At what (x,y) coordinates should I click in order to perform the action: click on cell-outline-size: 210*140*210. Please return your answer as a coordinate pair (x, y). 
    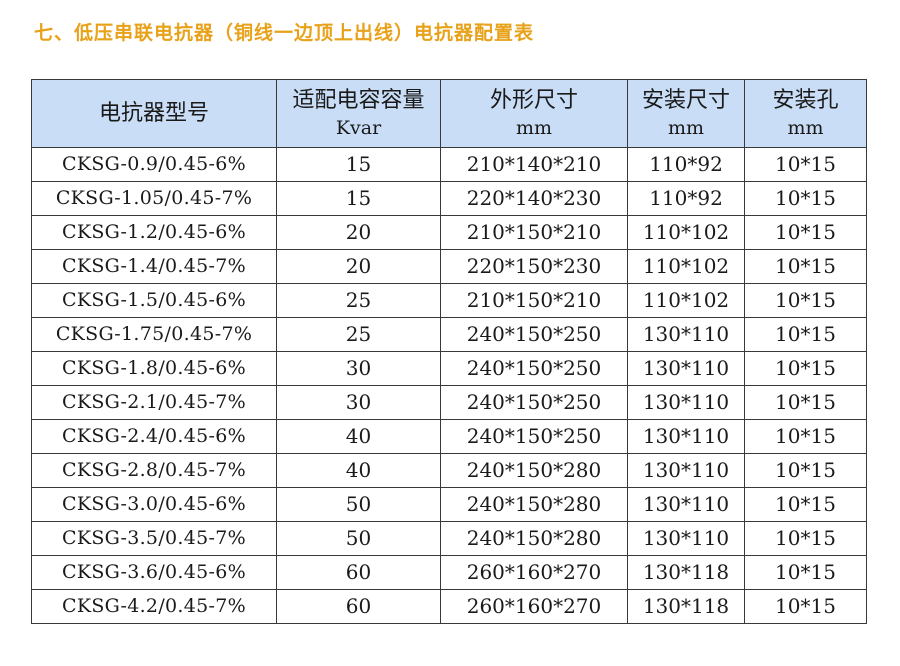
    Looking at the image, I should click on (534, 164).